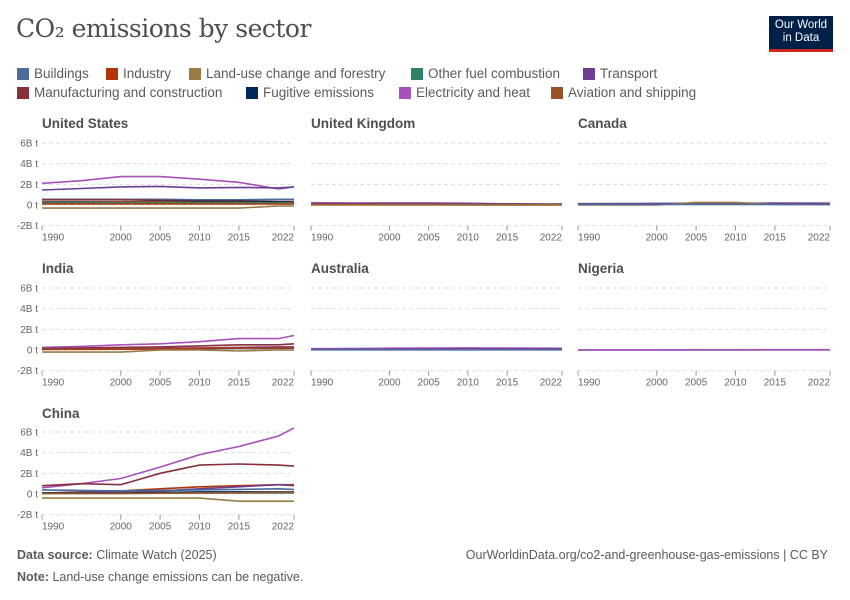  I want to click on legend-label: Electricity and heat, so click(473, 92).